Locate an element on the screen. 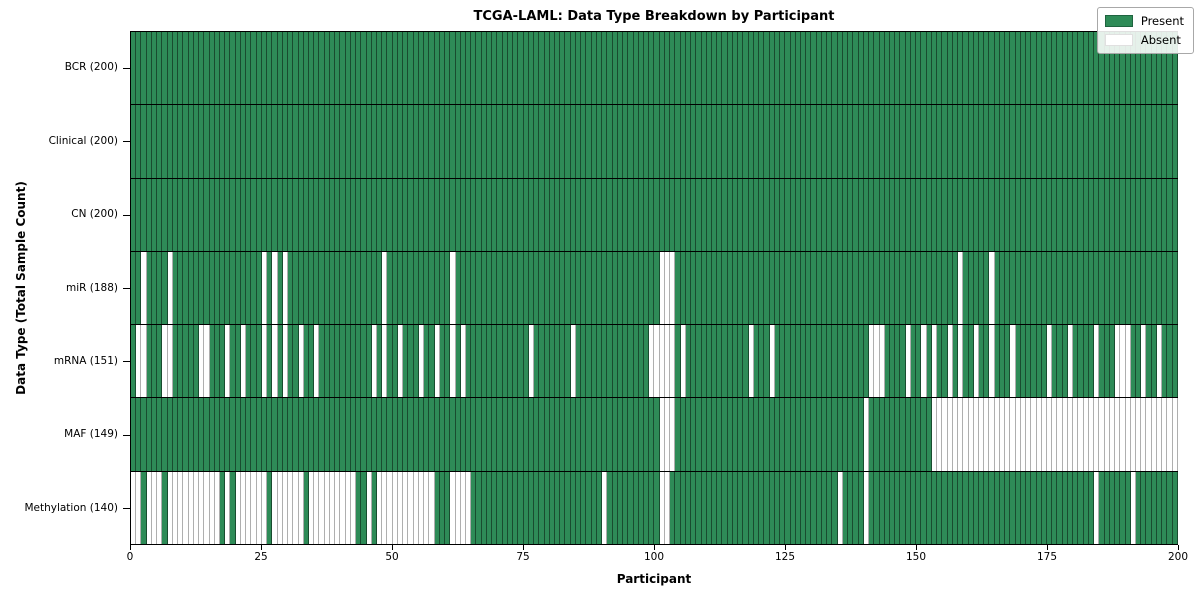 The height and width of the screenshot is (600, 1200). xtick-mark is located at coordinates (261, 547).